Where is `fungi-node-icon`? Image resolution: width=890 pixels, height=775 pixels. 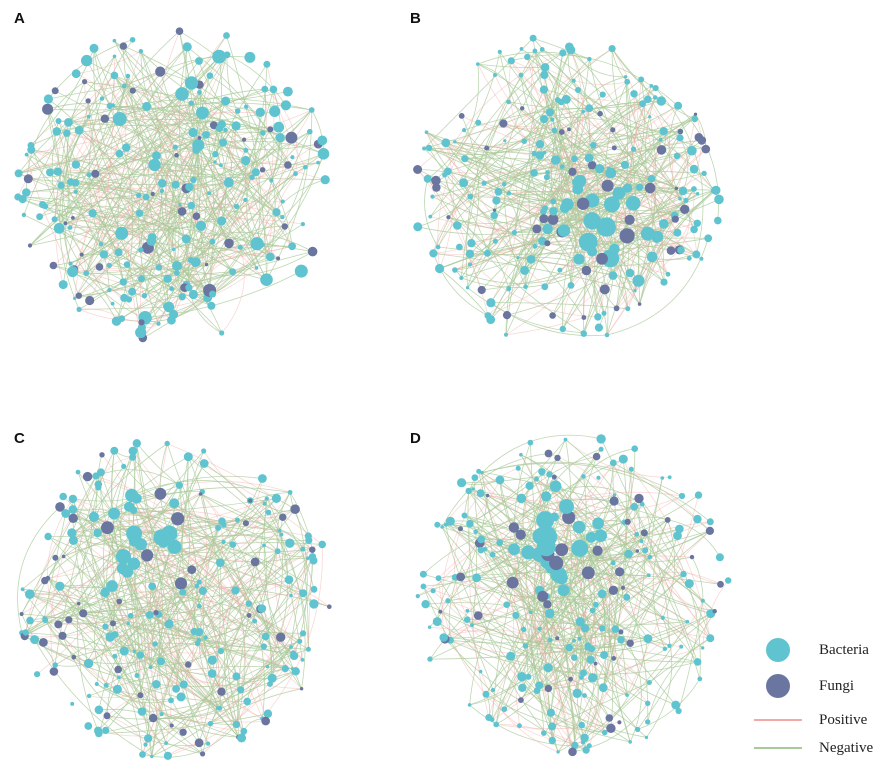 fungi-node-icon is located at coordinates (778, 686).